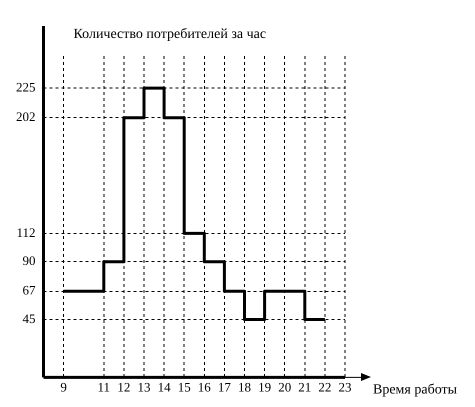 The image size is (475, 407). What do you see at coordinates (29, 290) in the screenshot?
I see `y-tick-label: 67` at bounding box center [29, 290].